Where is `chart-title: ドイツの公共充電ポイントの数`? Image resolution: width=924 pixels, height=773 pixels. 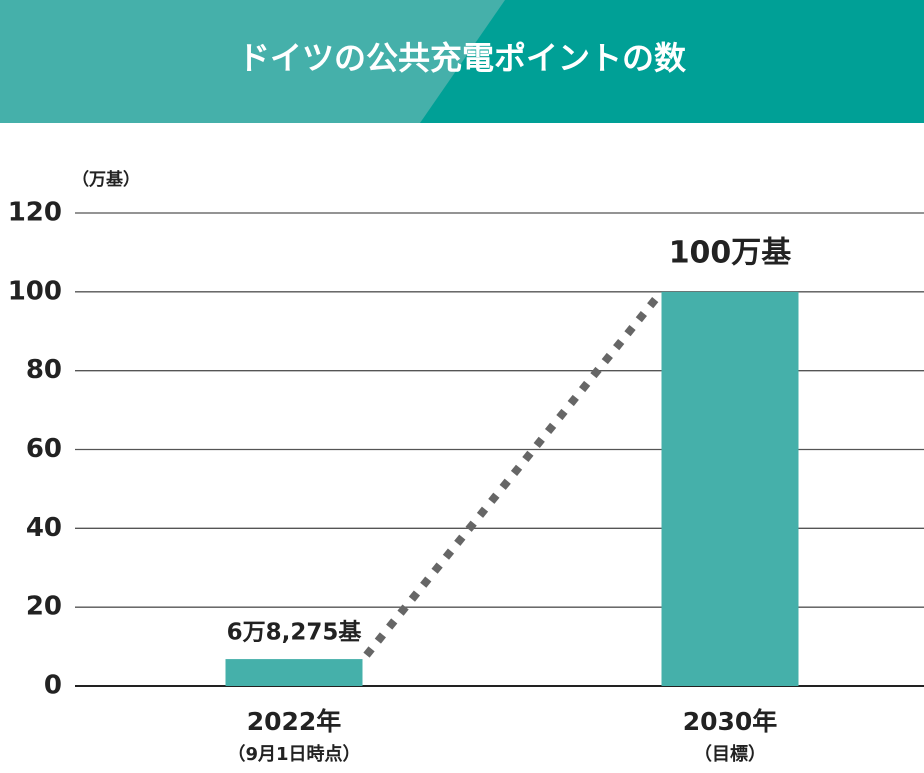
chart-title: ドイツの公共充電ポイントの数 is located at coordinates (462, 58).